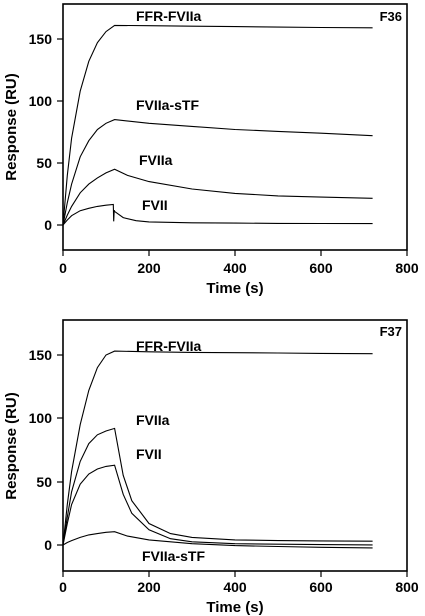 Image resolution: width=425 pixels, height=616 pixels. What do you see at coordinates (41, 39) in the screenshot?
I see `panel-f36-y-tick-label: 150` at bounding box center [41, 39].